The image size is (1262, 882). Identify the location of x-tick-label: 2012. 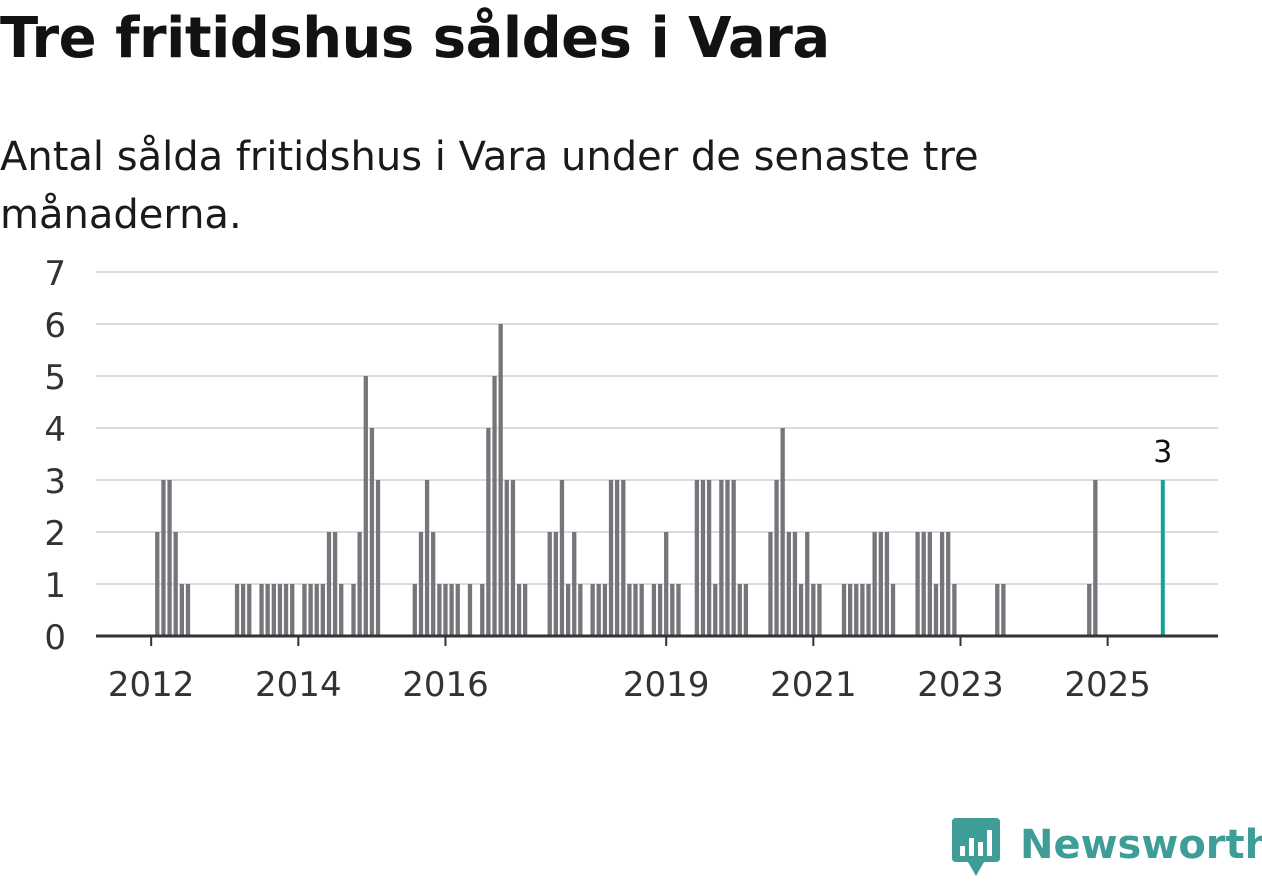
(151, 685).